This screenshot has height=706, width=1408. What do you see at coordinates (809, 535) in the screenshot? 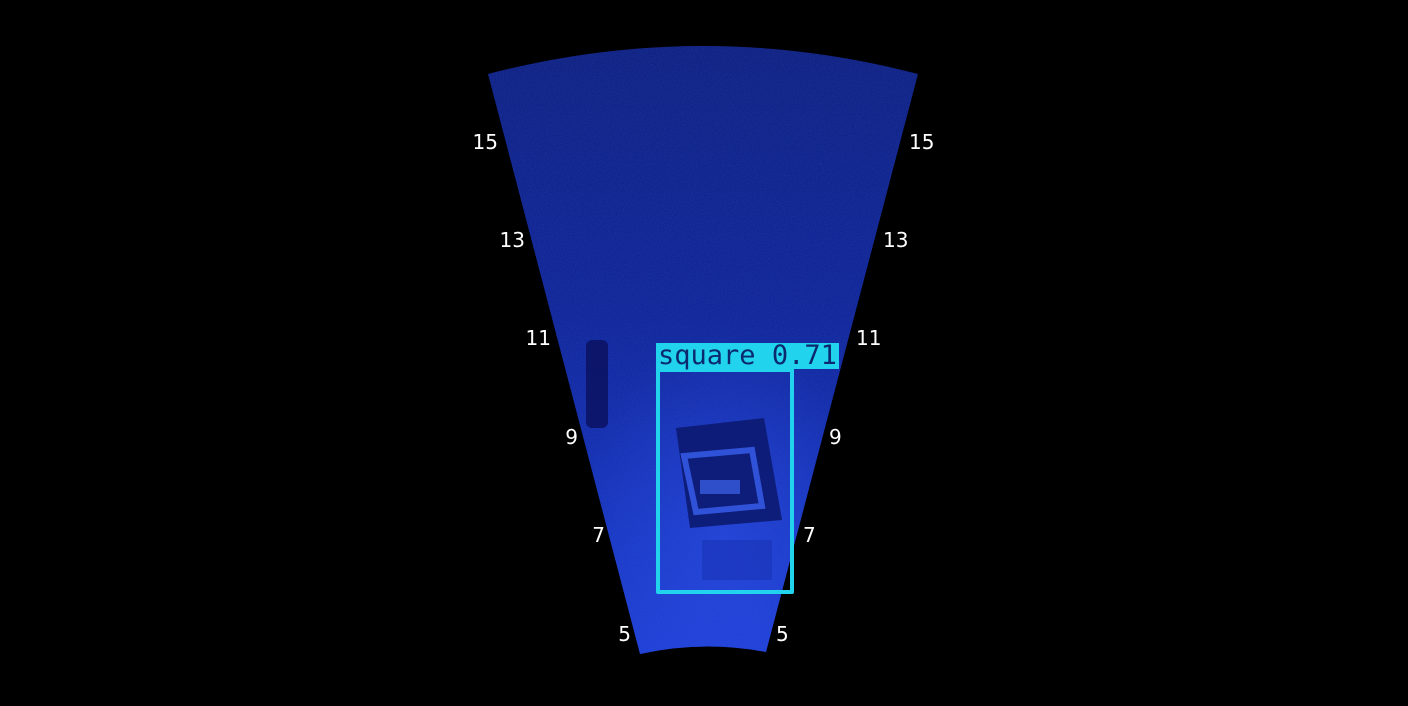
I see `range-label-right-7: 7` at bounding box center [809, 535].